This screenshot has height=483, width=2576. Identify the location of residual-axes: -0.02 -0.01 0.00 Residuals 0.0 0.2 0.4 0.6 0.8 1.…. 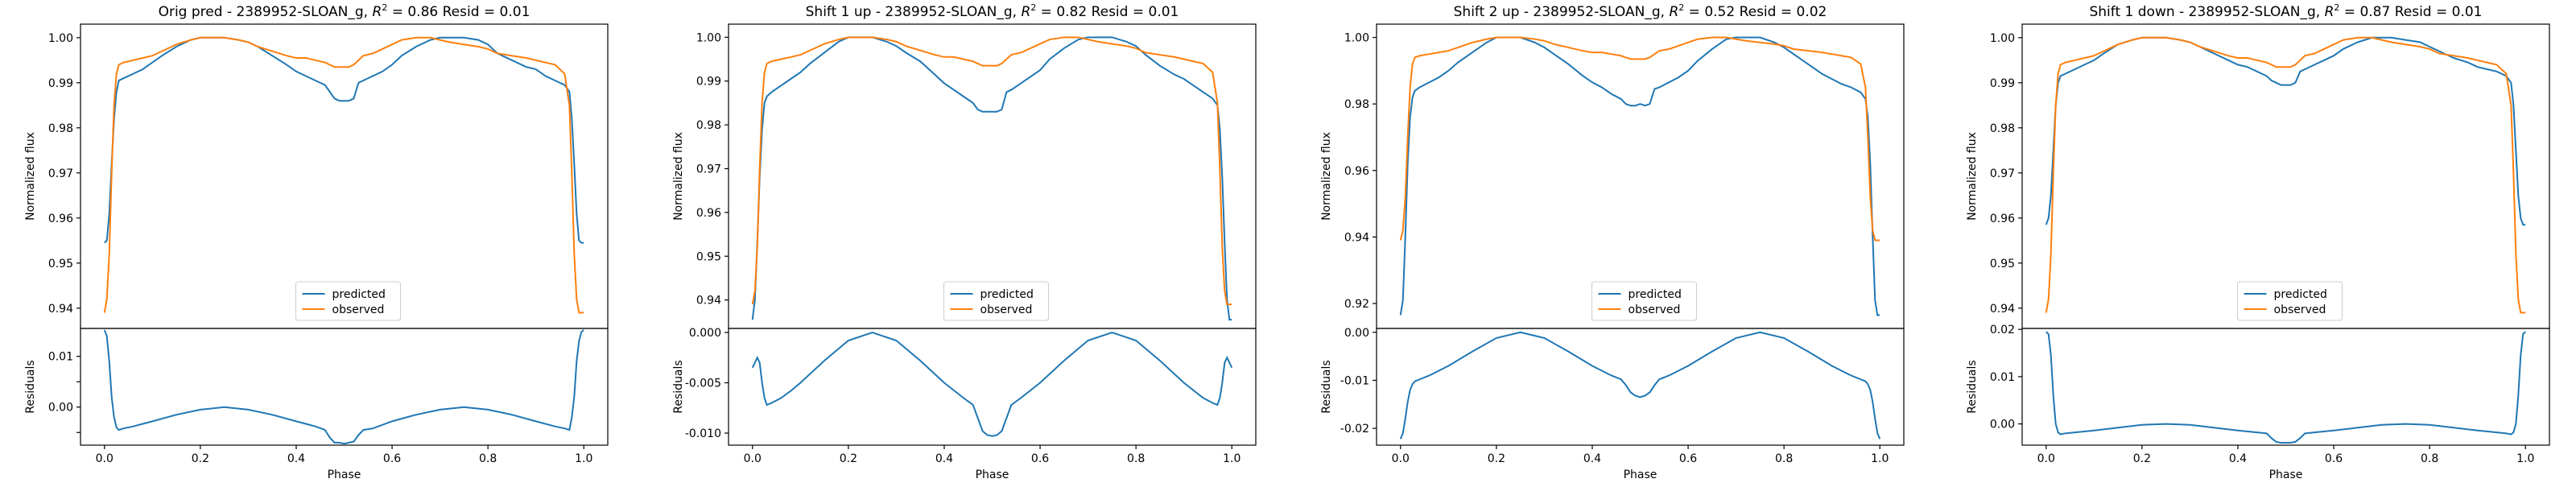
(1612, 404).